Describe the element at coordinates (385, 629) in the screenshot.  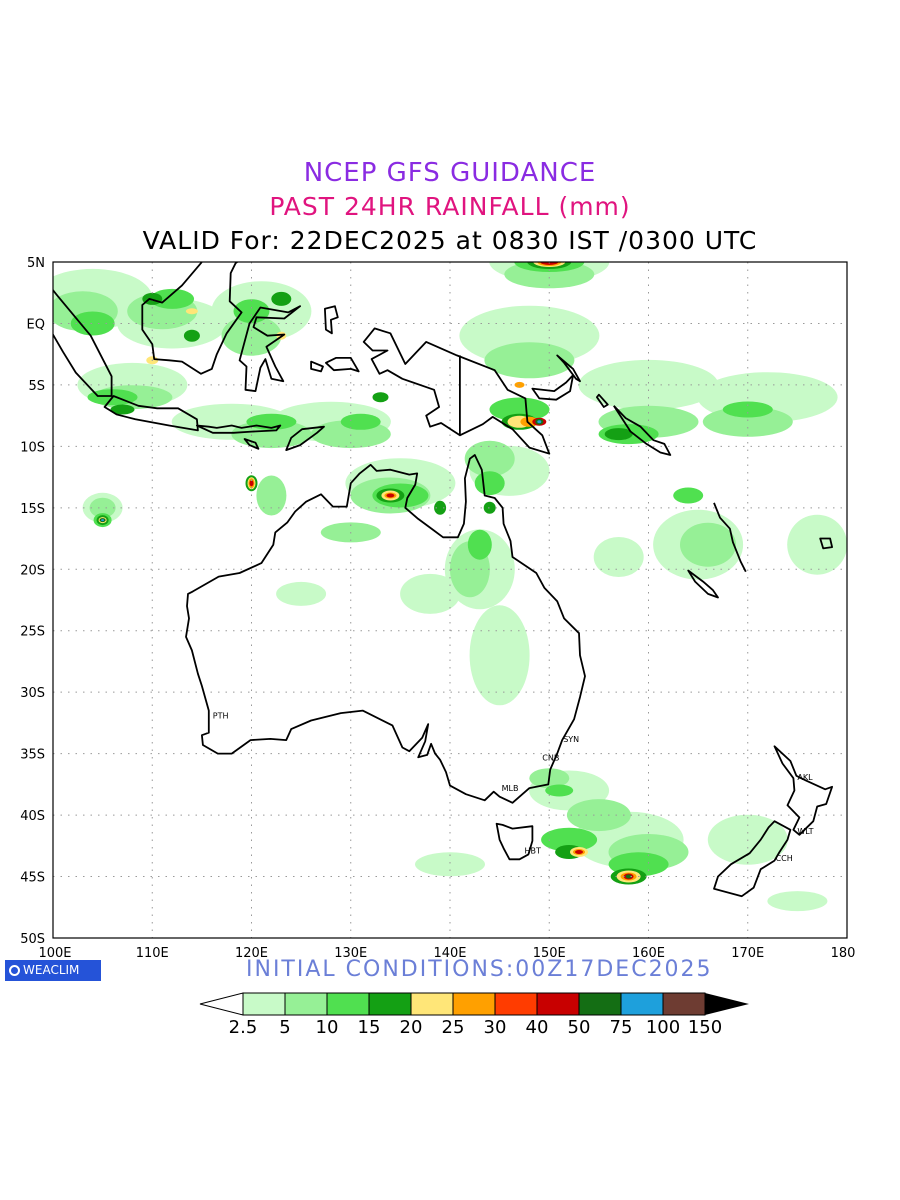
I see `australia-coast` at that location.